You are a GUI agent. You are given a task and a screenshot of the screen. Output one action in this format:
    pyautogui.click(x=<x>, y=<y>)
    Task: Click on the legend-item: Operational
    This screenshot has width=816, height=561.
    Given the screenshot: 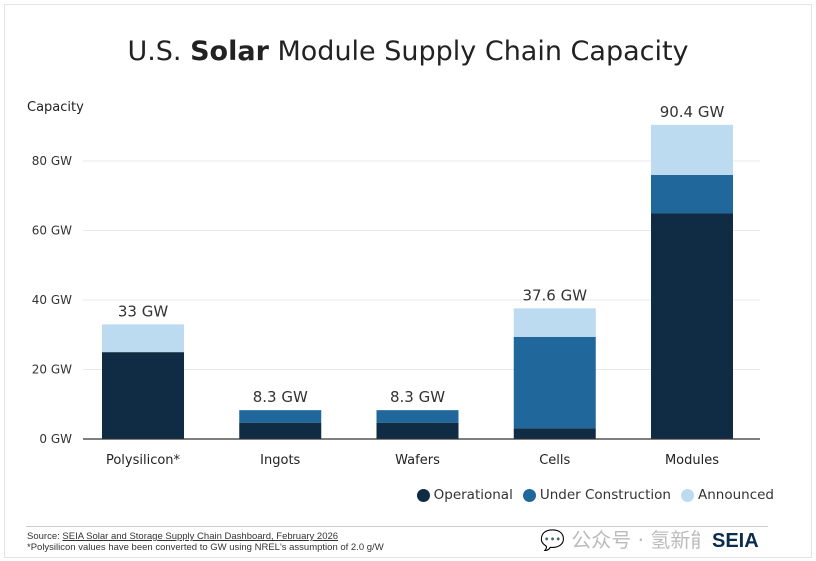 What is the action you would take?
    pyautogui.click(x=464, y=495)
    